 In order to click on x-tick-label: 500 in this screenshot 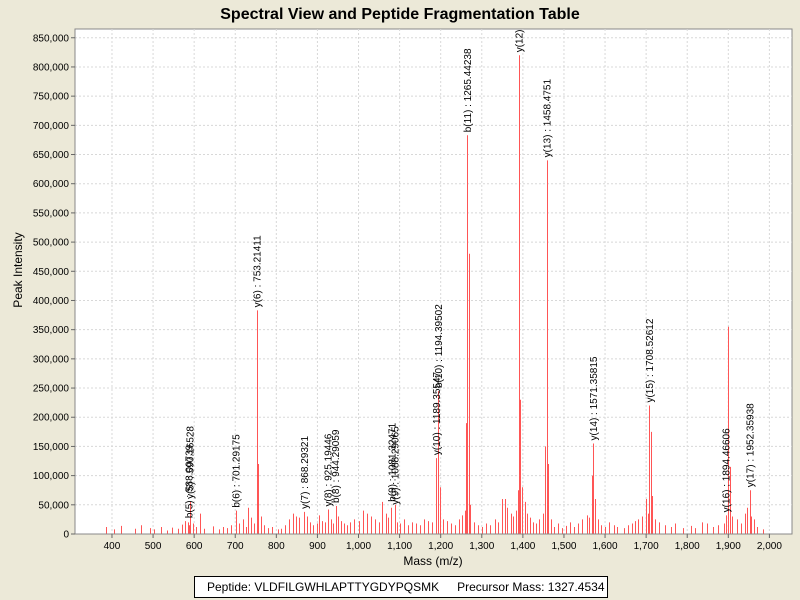, I will do `click(153, 546)`.